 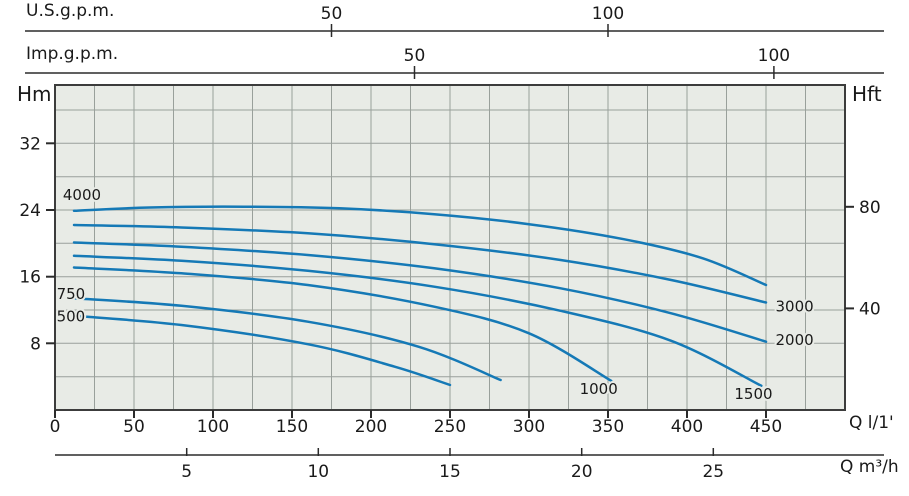 I want to click on lmin-tick-label: 0, so click(x=55, y=427).